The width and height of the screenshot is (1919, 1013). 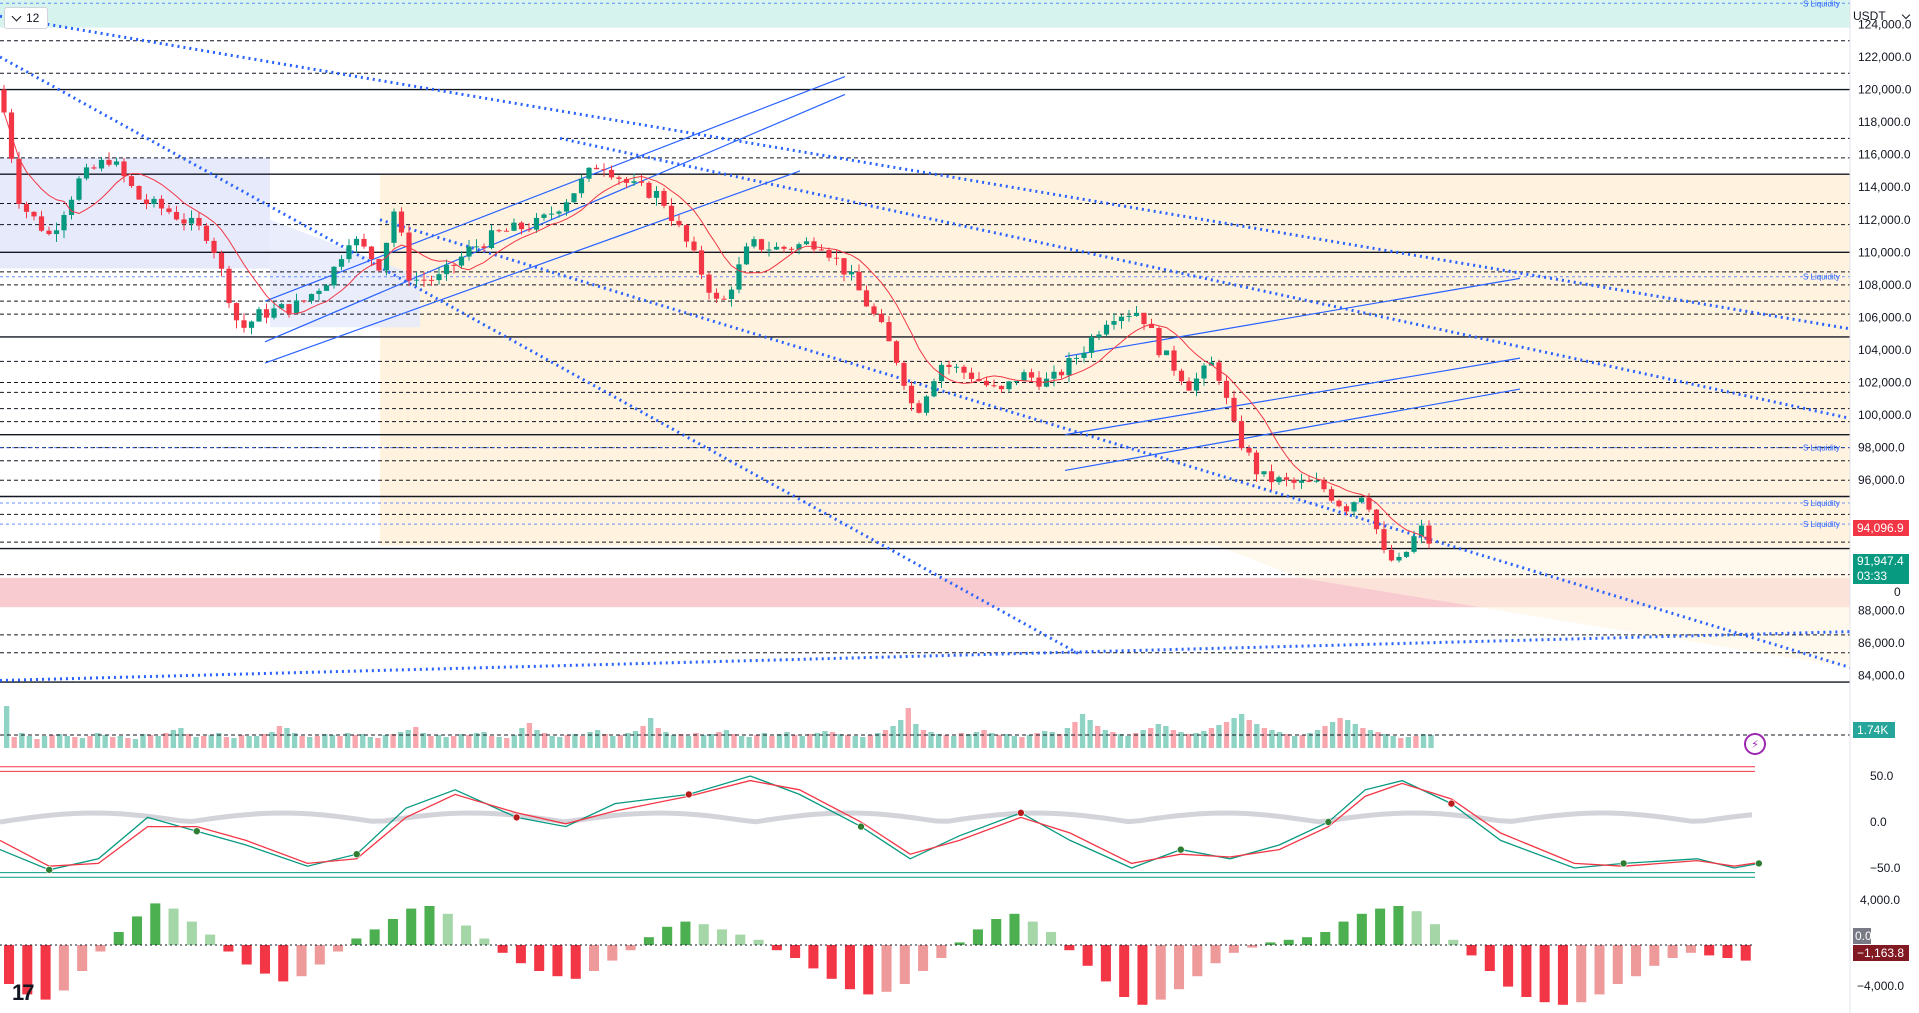 What do you see at coordinates (1882, 16) in the screenshot?
I see `currency-selector: USDT` at bounding box center [1882, 16].